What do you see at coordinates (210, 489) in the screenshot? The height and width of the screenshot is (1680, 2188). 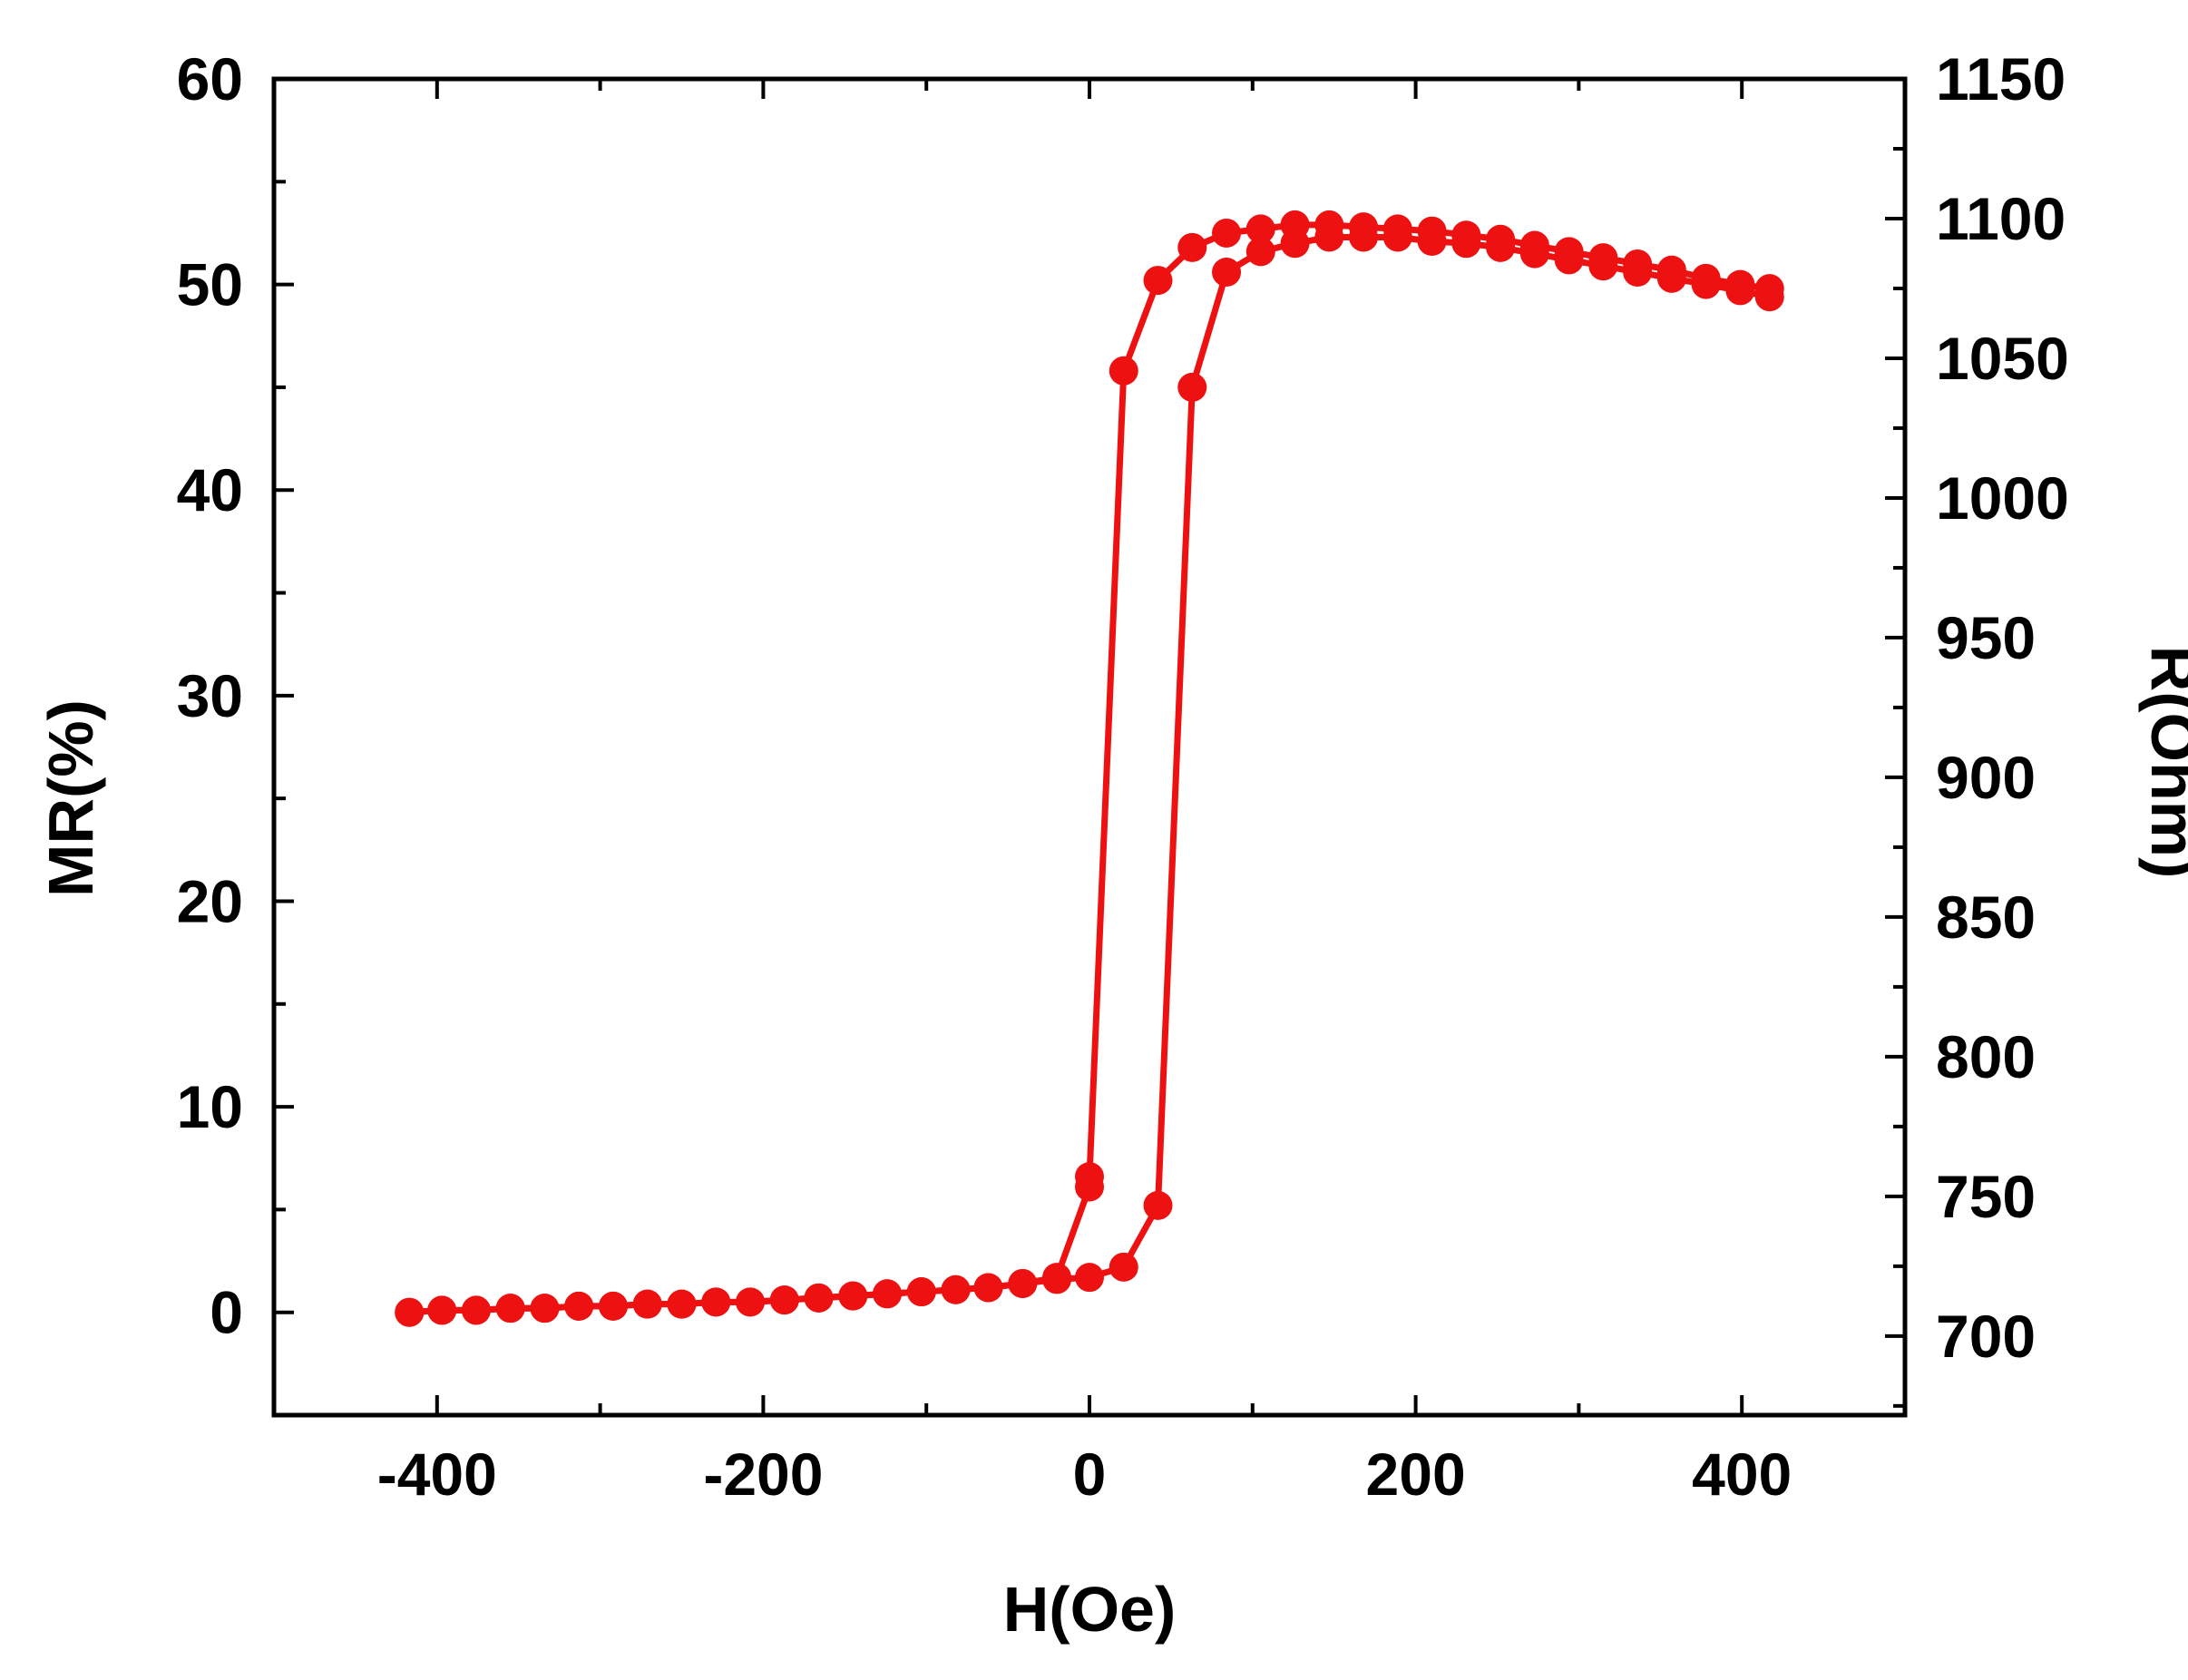 I see `y-tick-label: 40` at bounding box center [210, 489].